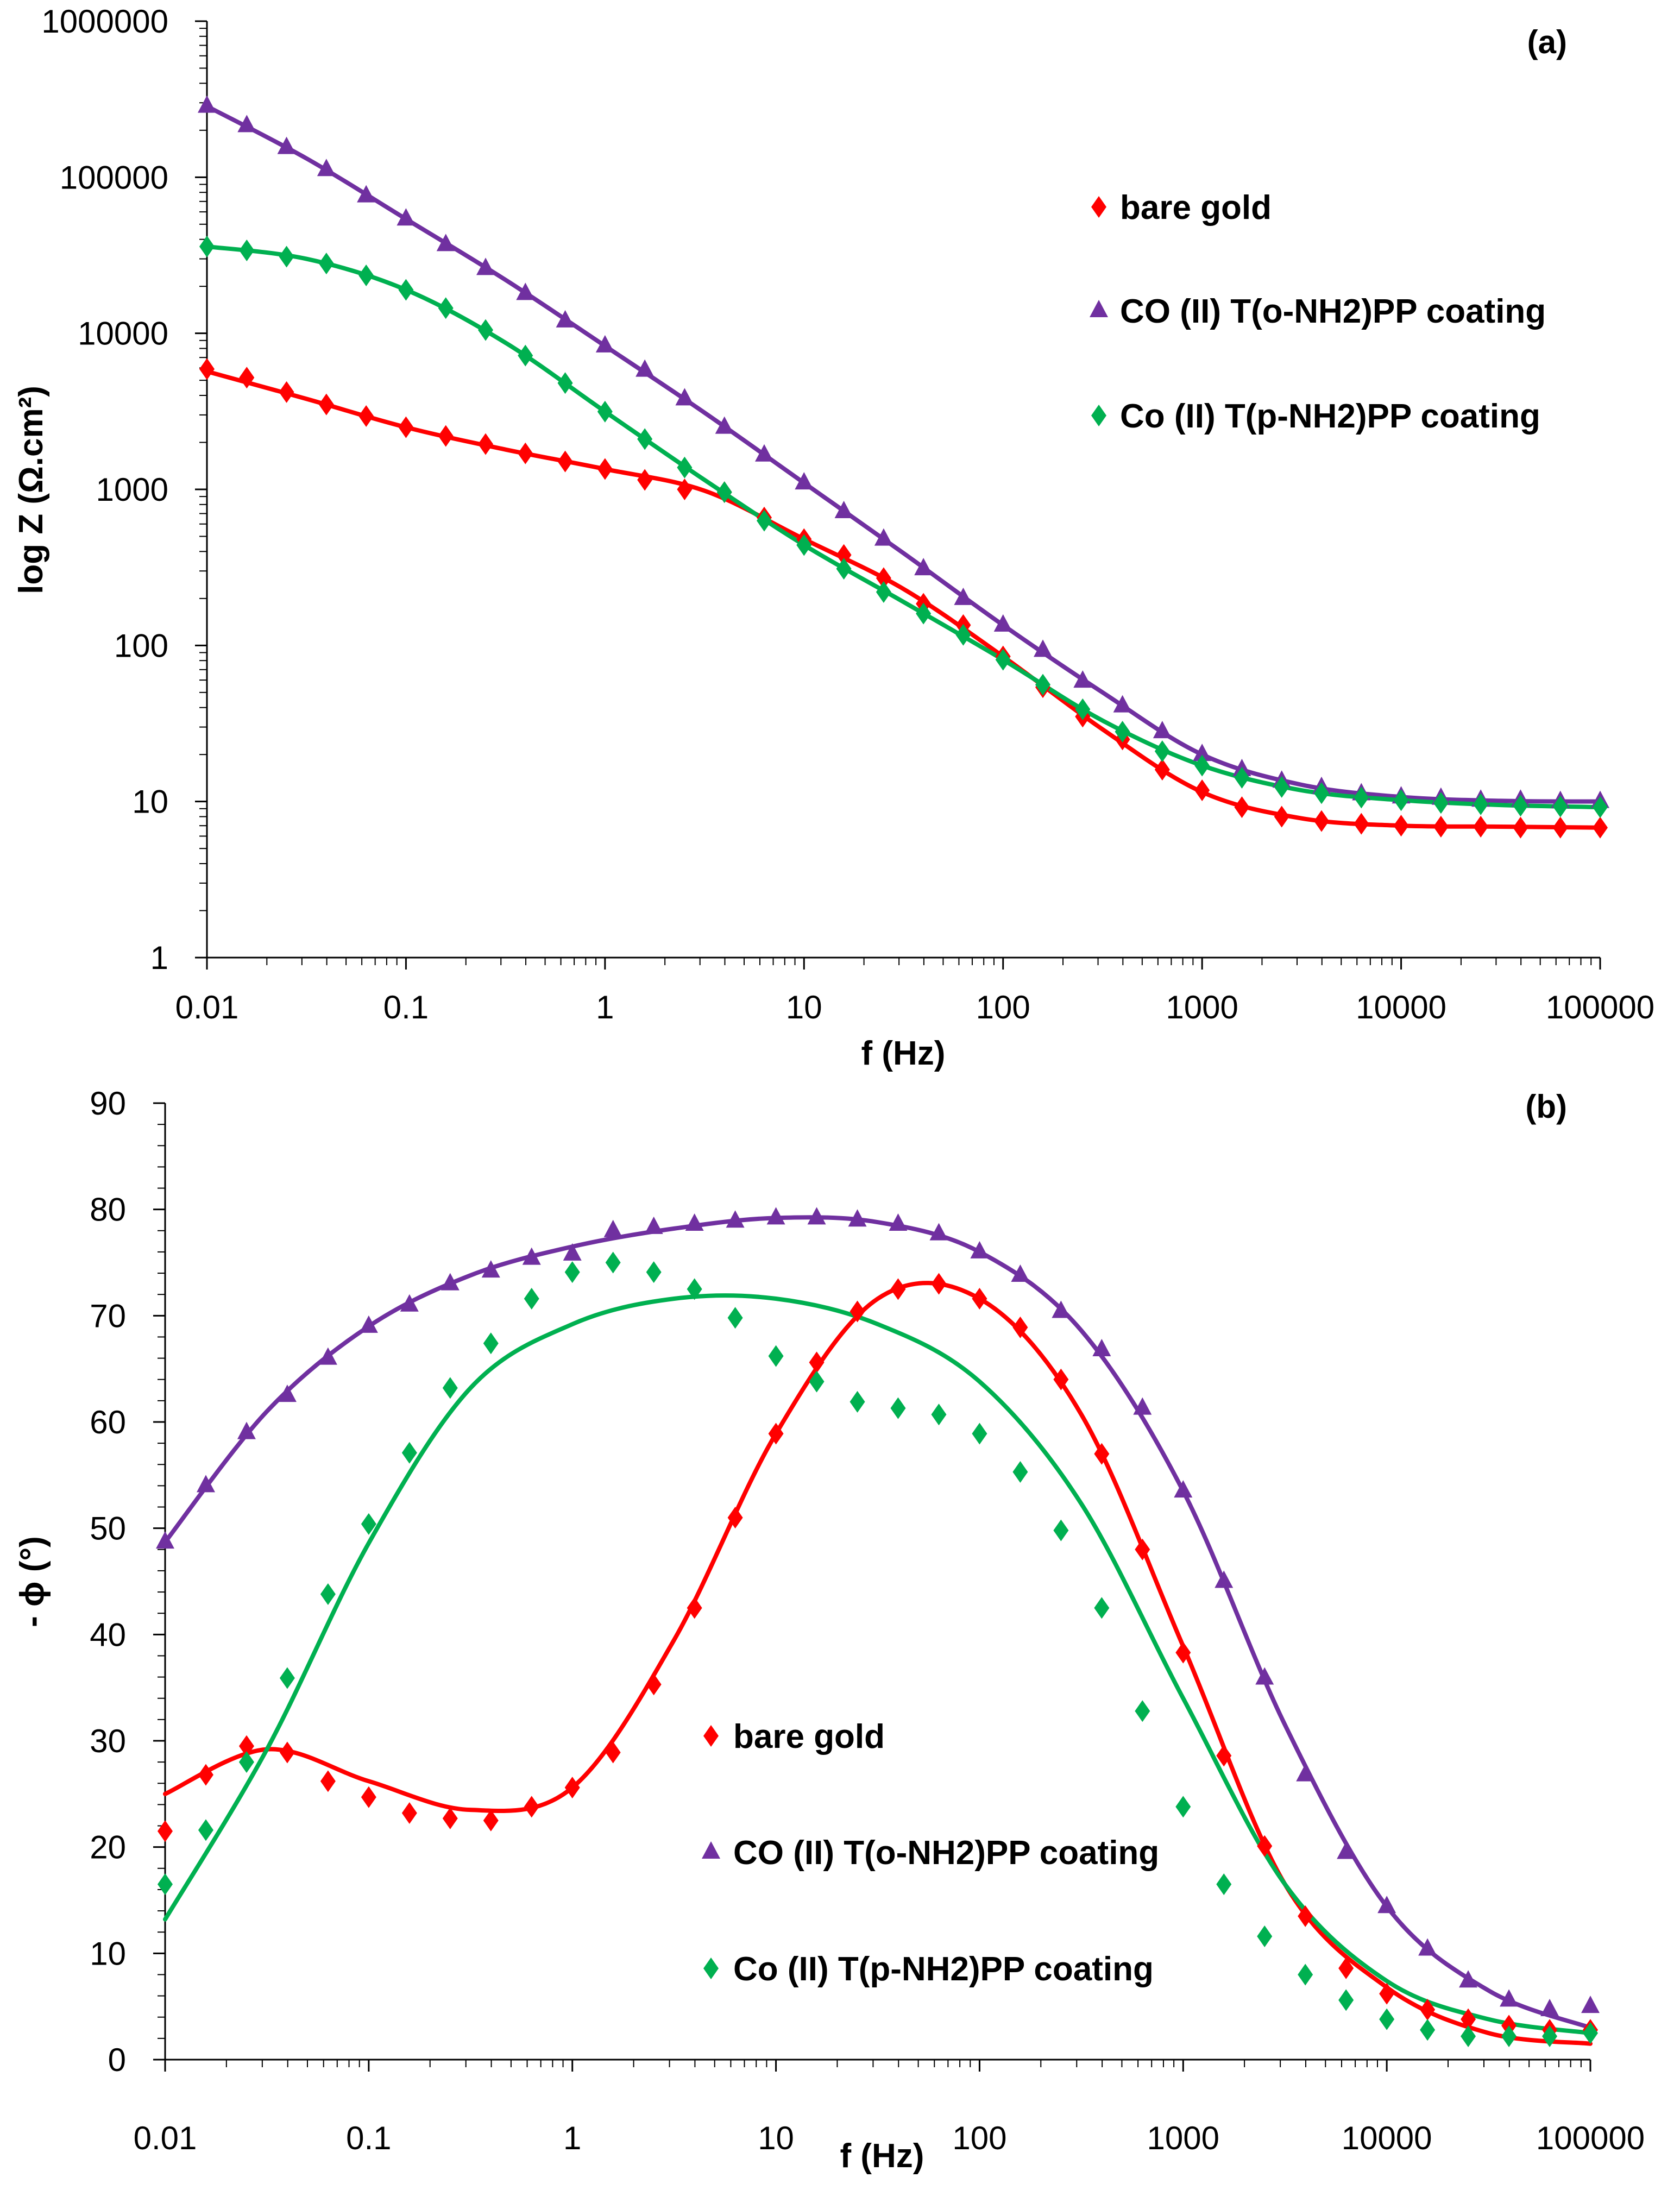  I want to click on x-tick-label: 10, so click(776, 2138).